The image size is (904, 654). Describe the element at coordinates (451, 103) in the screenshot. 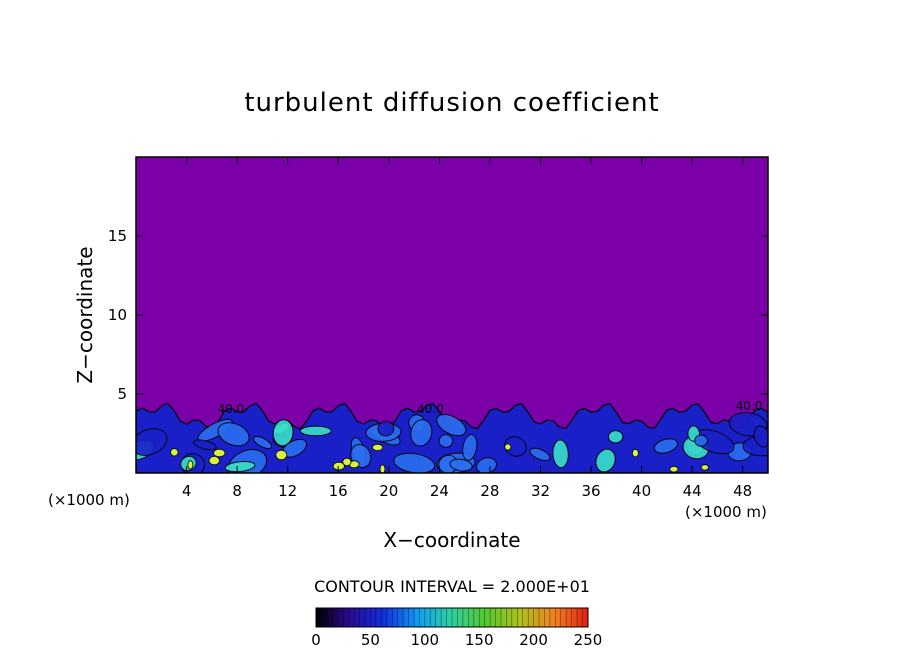

I see `chart-title: turbulent diffusion coefficient` at that location.